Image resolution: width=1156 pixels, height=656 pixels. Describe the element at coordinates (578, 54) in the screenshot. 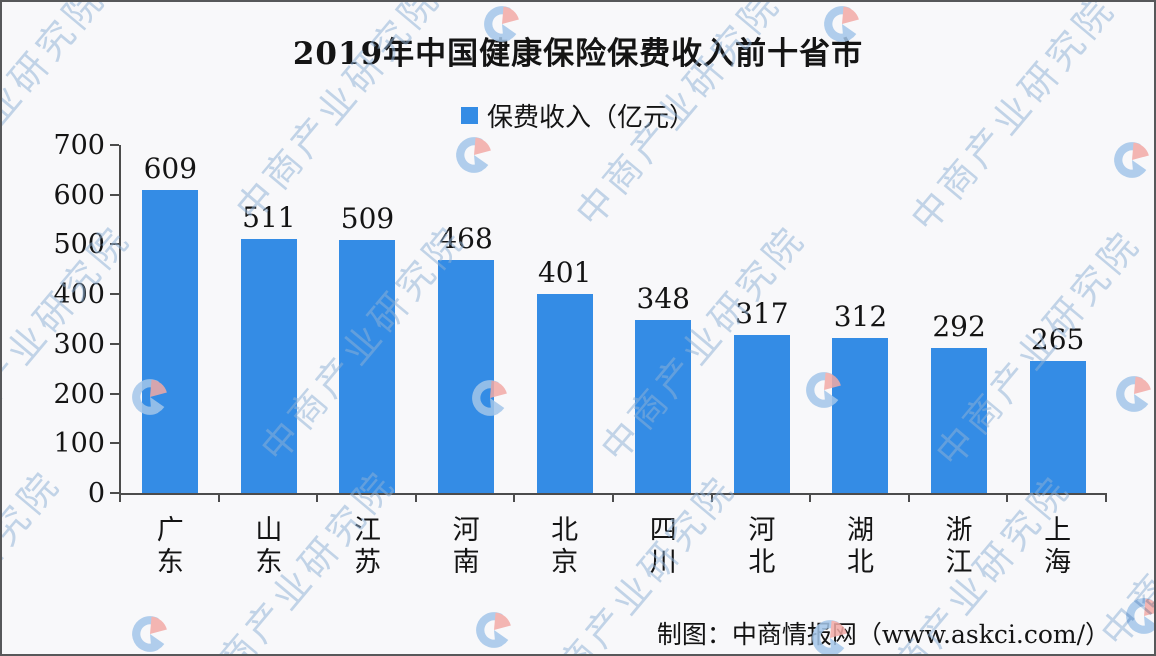

I see `chart-title: 2019年中国健康保险保费收入前十省市` at that location.